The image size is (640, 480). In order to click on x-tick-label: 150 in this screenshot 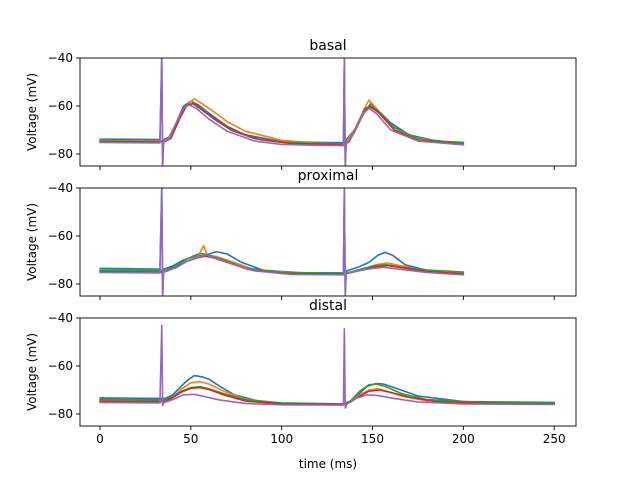, I will do `click(372, 439)`.